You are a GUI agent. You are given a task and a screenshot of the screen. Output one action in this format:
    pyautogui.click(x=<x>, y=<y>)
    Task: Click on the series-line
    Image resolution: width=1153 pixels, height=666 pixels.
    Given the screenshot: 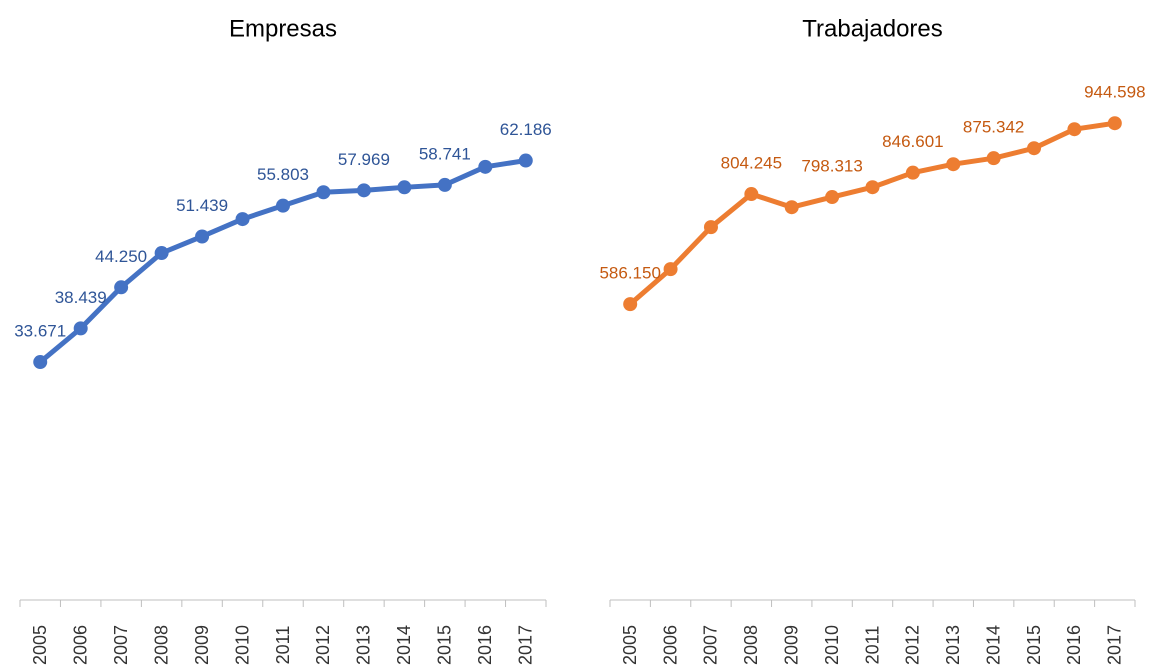 What is the action you would take?
    pyautogui.click(x=872, y=213)
    